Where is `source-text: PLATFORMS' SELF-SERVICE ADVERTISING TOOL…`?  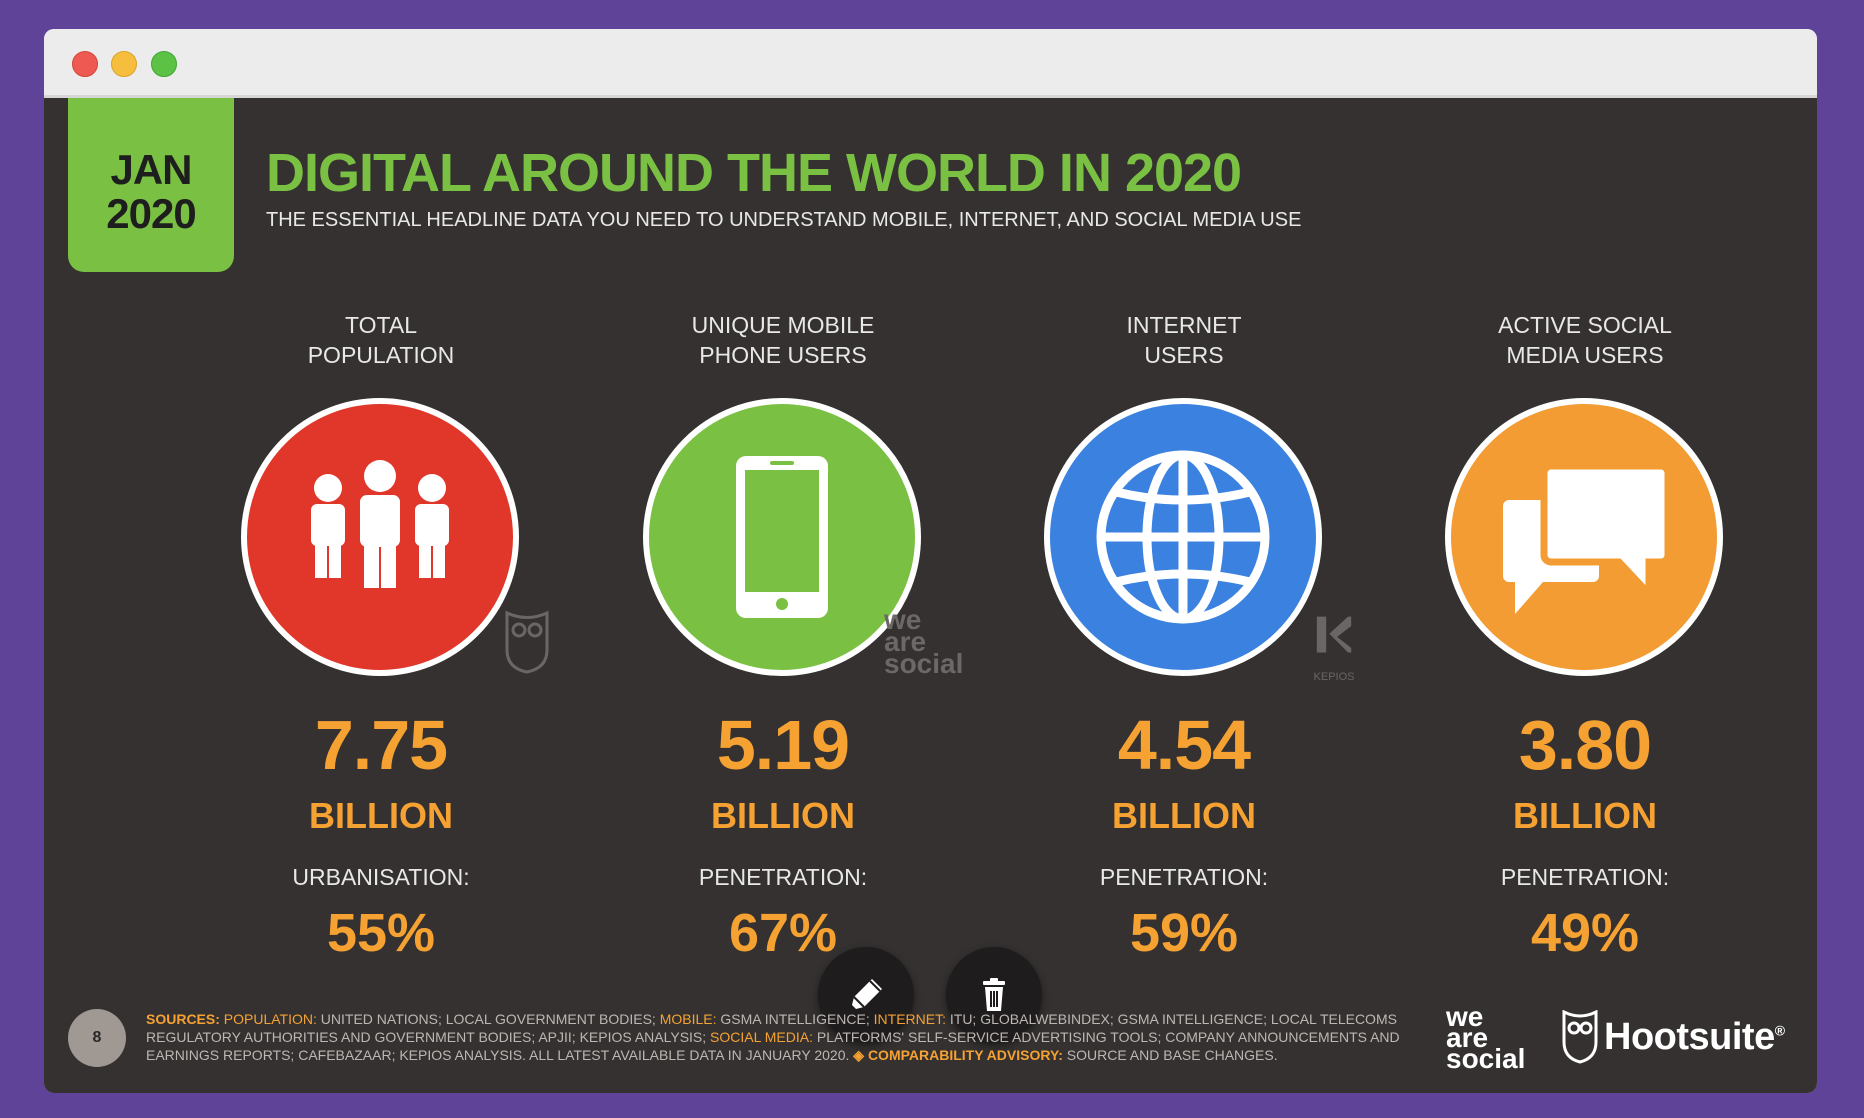 source-text: PLATFORMS' SELF-SERVICE ADVERTISING TOOL… is located at coordinates (773, 1046).